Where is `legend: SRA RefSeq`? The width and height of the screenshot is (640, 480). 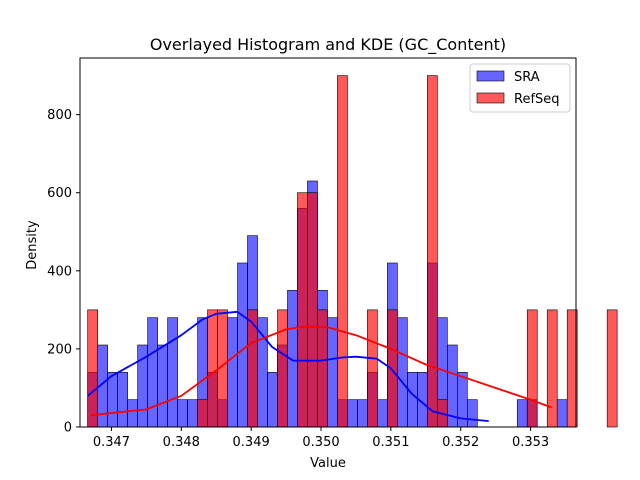 legend: SRA RefSeq is located at coordinates (520, 88).